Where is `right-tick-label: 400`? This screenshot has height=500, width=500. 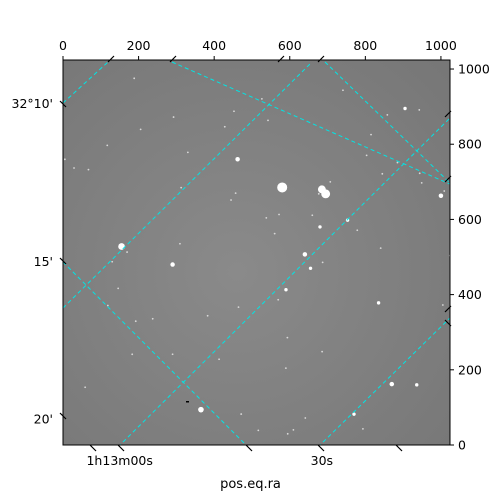 right-tick-label: 400 is located at coordinates (470, 294).